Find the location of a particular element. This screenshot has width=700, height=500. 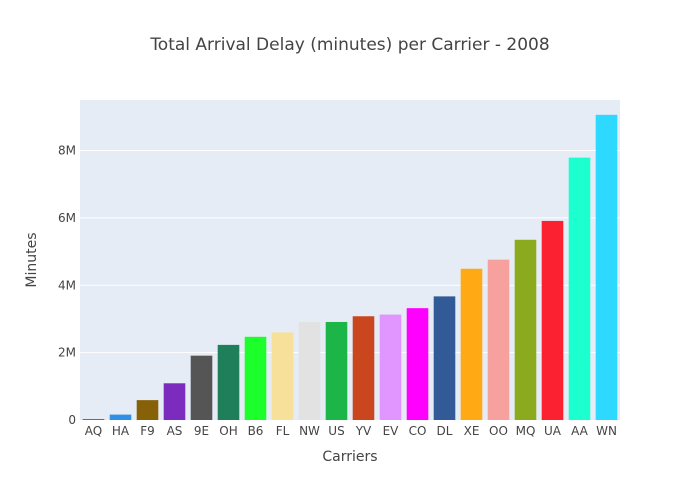

x-axis-label: Carriers is located at coordinates (349, 457).